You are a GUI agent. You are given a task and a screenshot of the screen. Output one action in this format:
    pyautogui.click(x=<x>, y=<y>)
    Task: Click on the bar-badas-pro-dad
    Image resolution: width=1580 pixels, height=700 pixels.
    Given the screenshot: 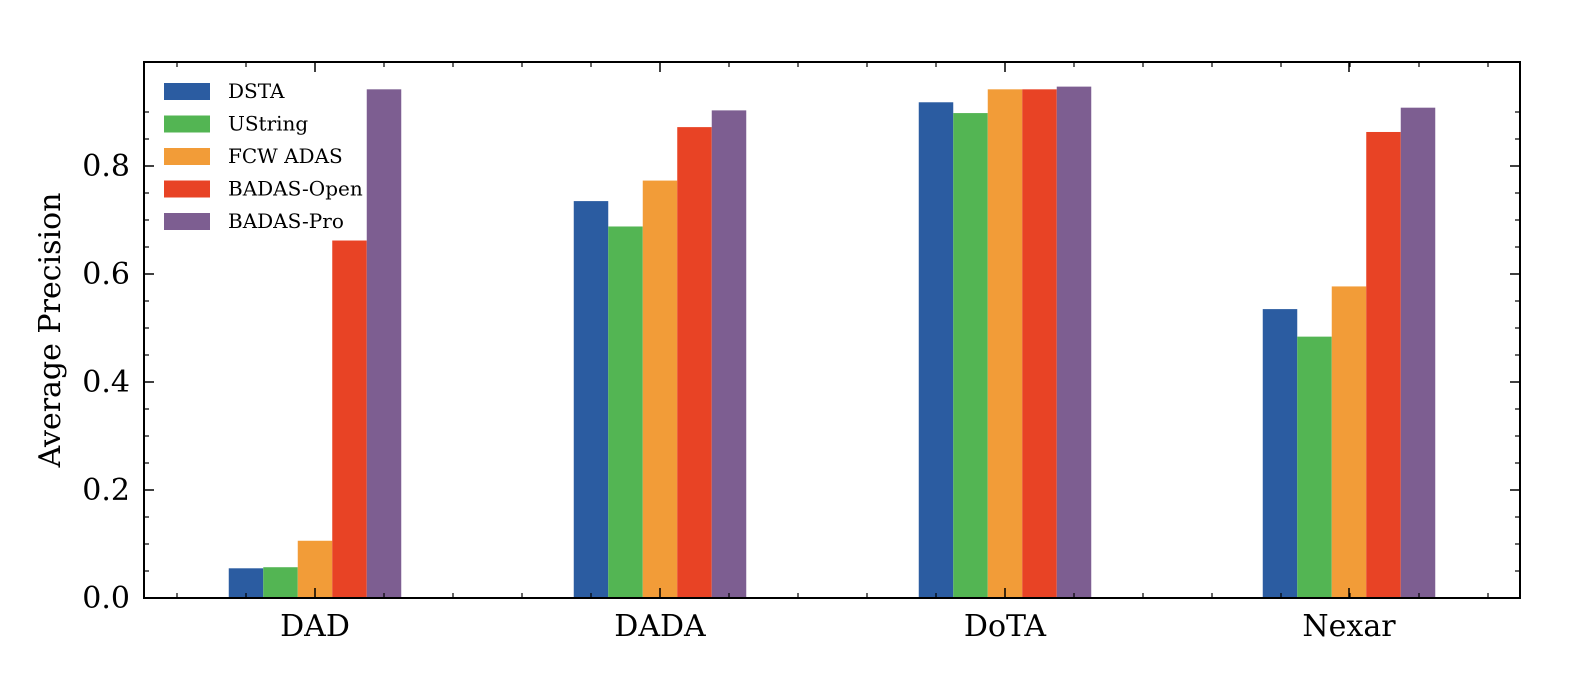 What is the action you would take?
    pyautogui.click(x=384, y=343)
    